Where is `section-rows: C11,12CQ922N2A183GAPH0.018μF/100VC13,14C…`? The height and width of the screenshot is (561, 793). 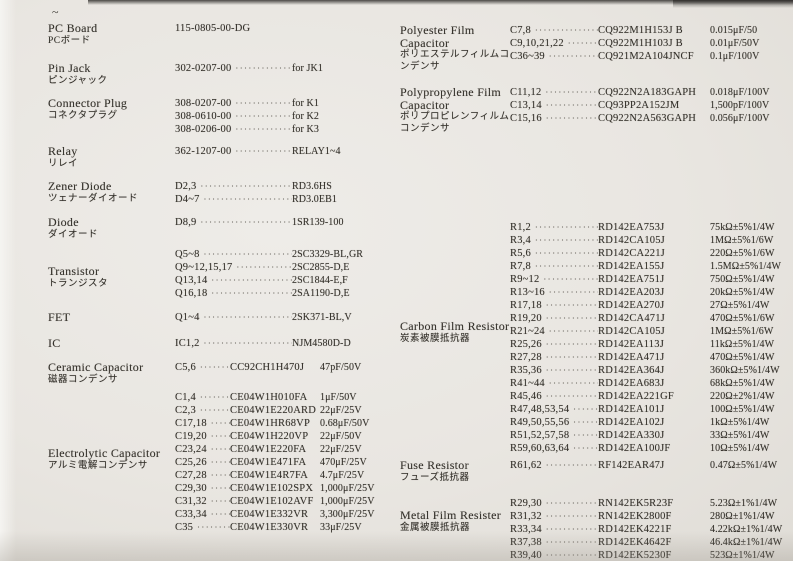 section-rows: C11,12CQ922N2A183GAPH0.018μF/100VC13,14C… is located at coordinates (644, 110).